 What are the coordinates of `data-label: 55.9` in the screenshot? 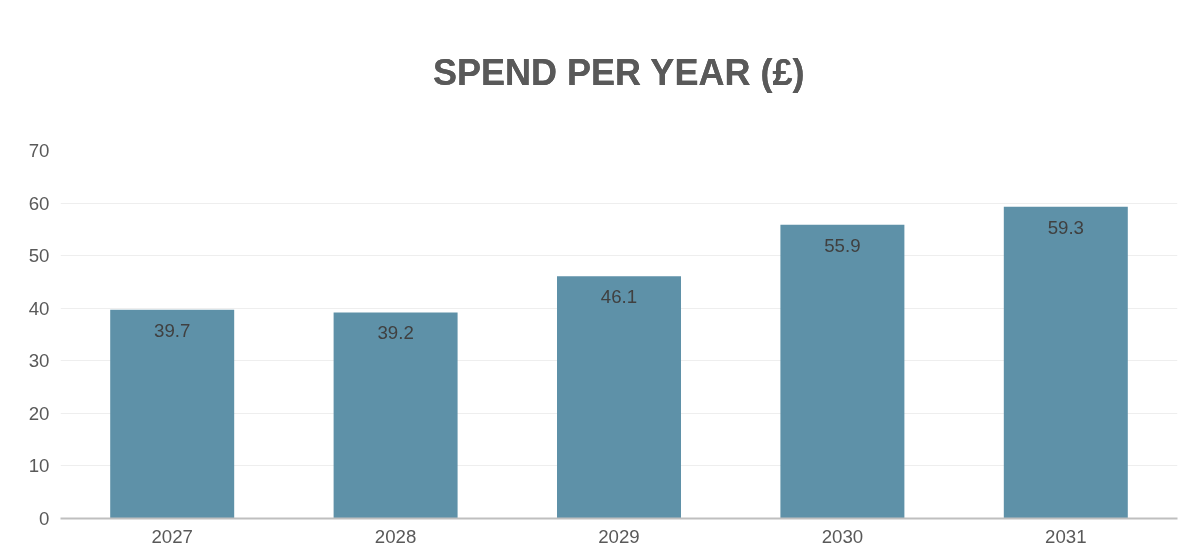 It's located at (842, 245).